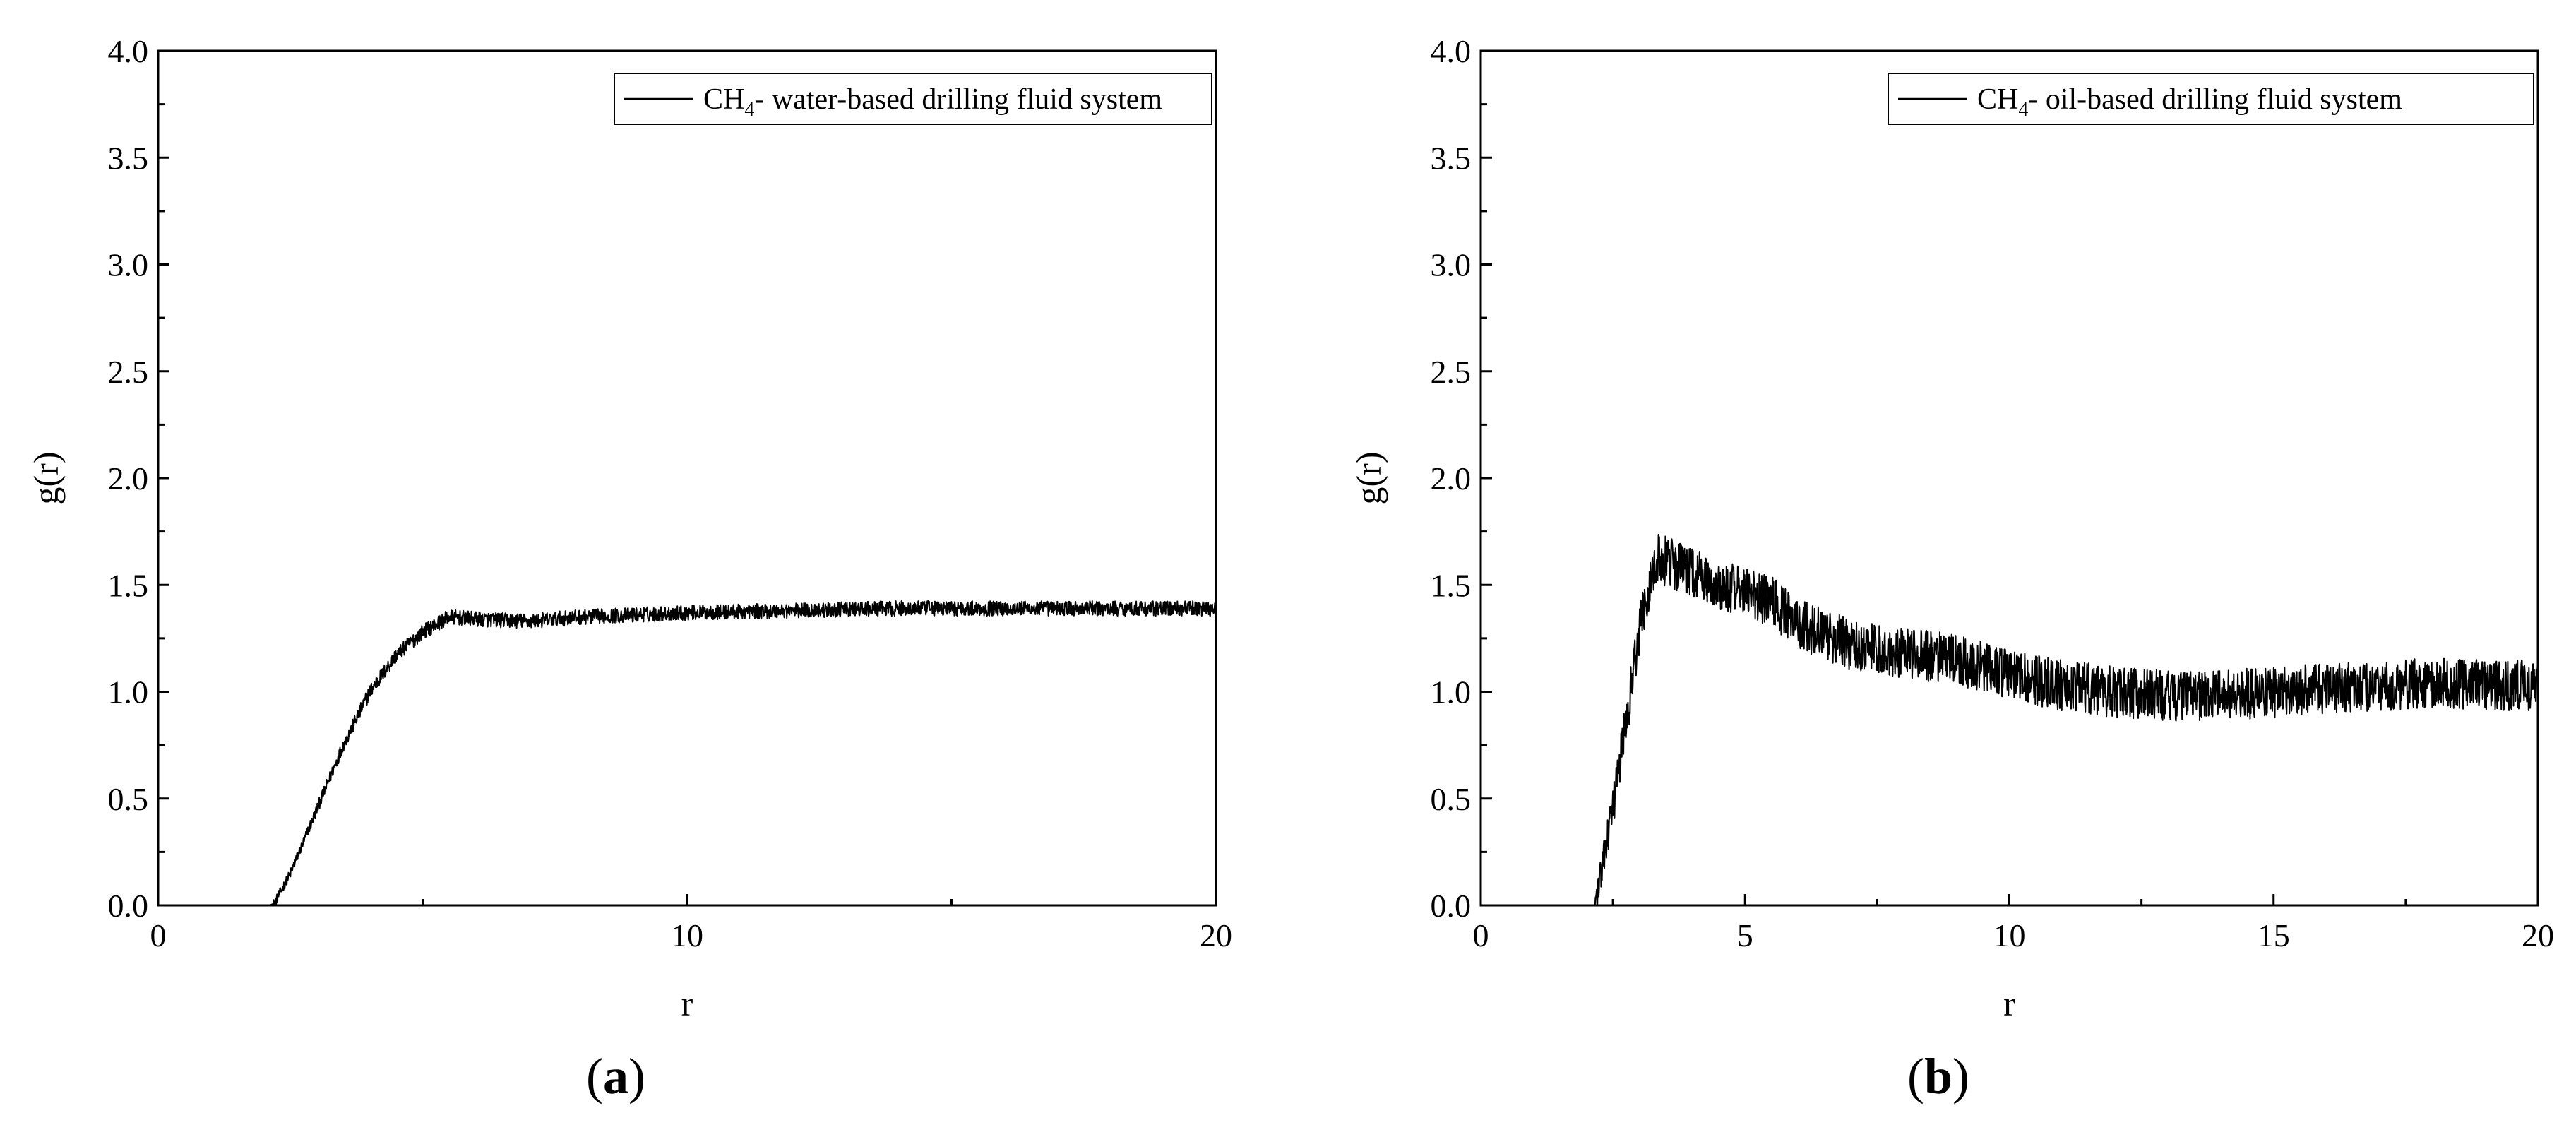  I want to click on x-tick-label-b: 15, so click(2274, 935).